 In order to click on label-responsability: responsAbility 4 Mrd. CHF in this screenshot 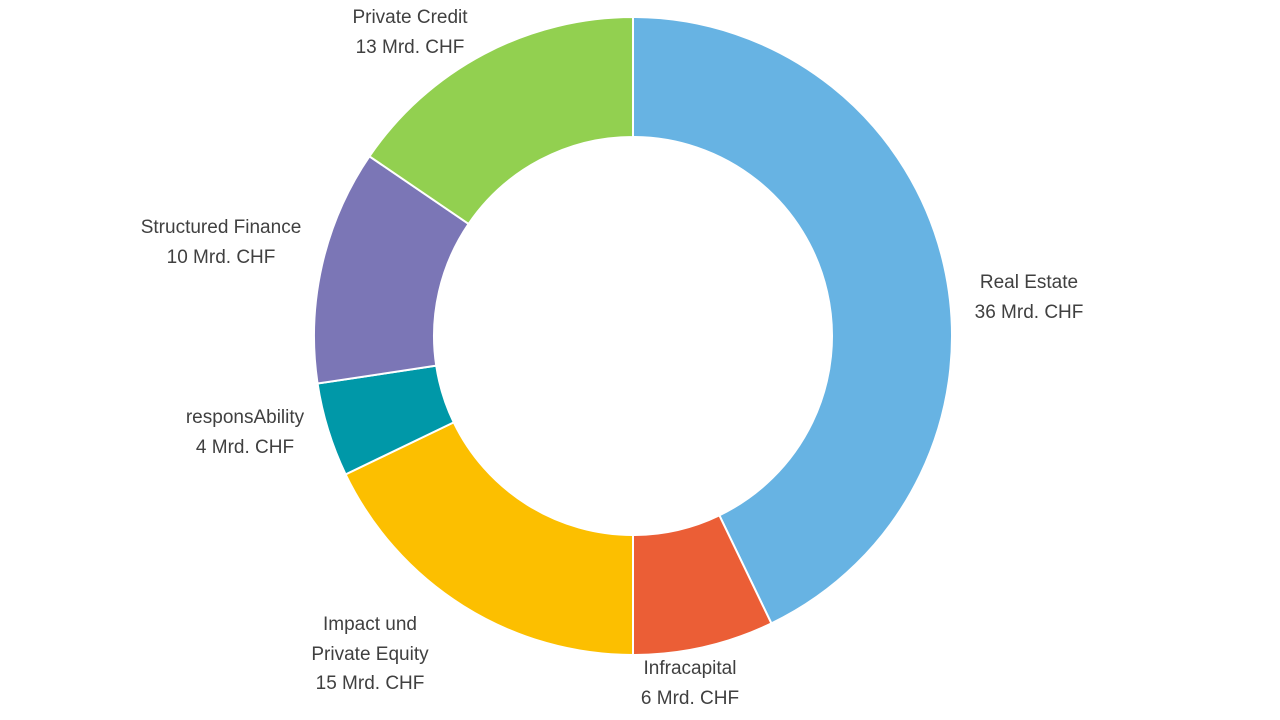, I will do `click(245, 432)`.